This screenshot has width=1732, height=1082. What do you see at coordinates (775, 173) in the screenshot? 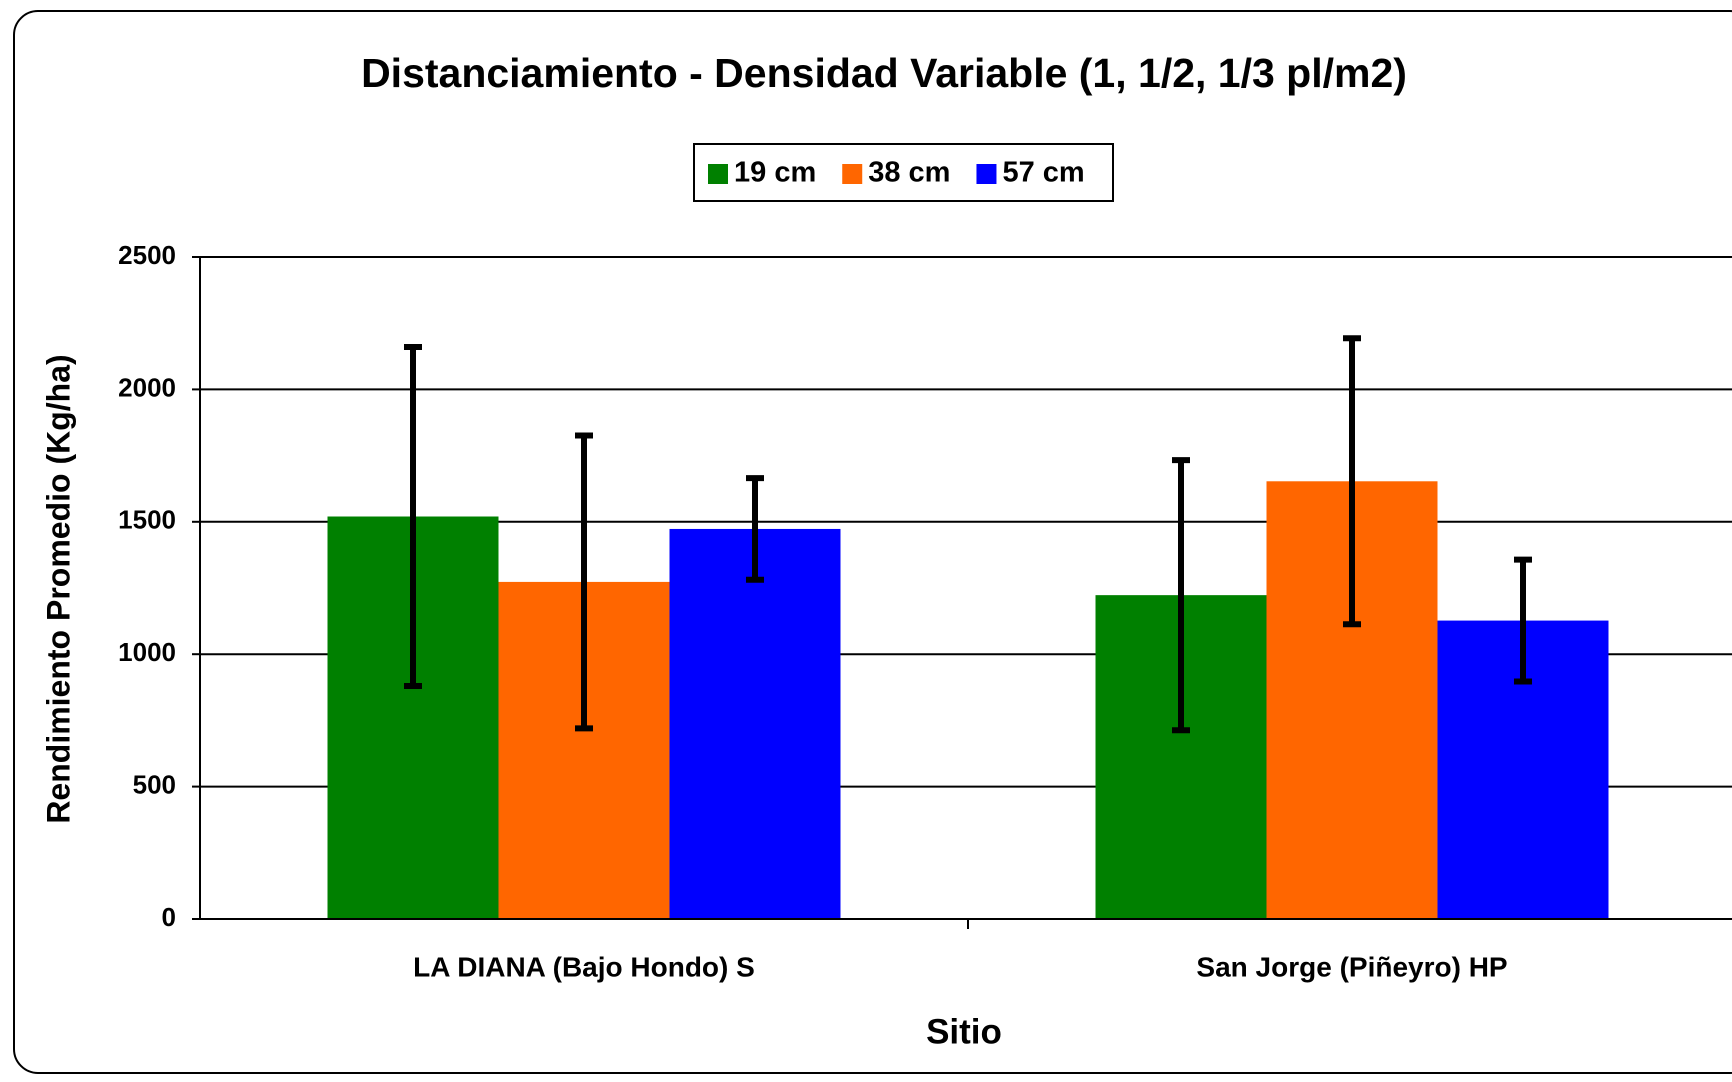
I see `legend-label: 19 cm` at bounding box center [775, 173].